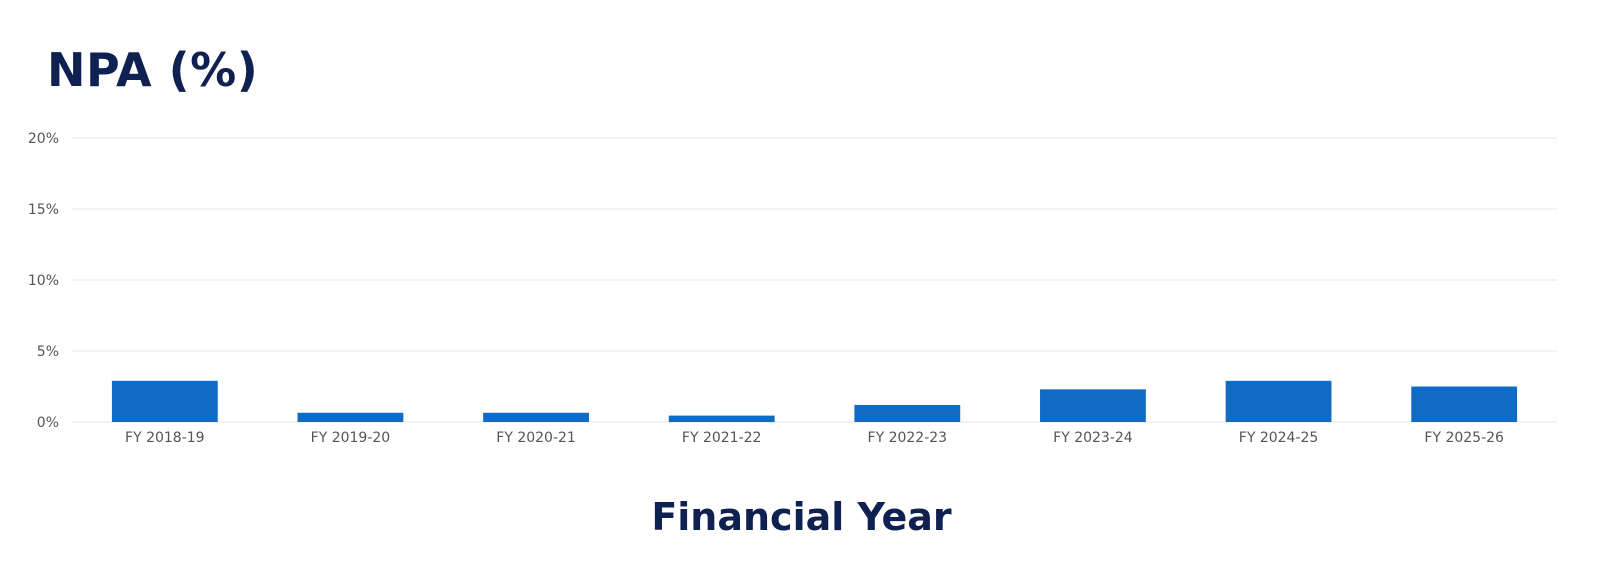 Image resolution: width=1603 pixels, height=569 pixels. What do you see at coordinates (801, 517) in the screenshot?
I see `x-axis-title: Financial Year` at bounding box center [801, 517].